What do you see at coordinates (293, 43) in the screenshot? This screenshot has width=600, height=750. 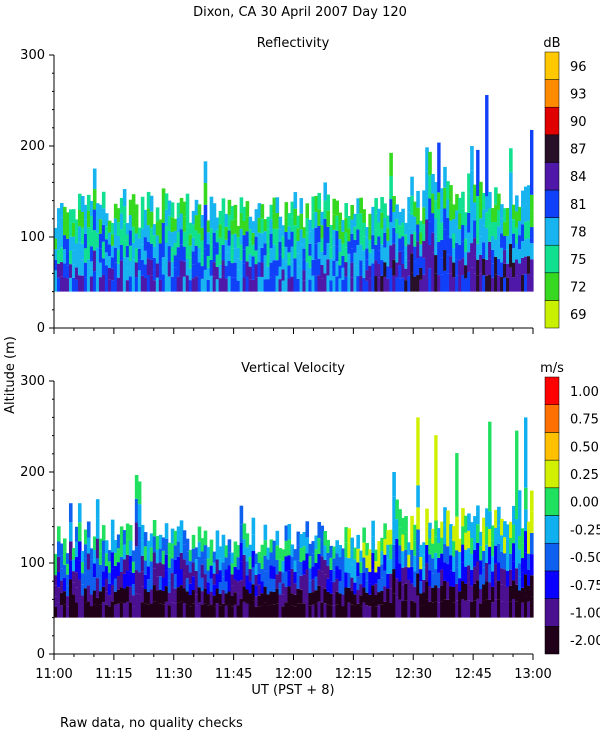 I see `reflectivity-title: Reflectivity` at bounding box center [293, 43].